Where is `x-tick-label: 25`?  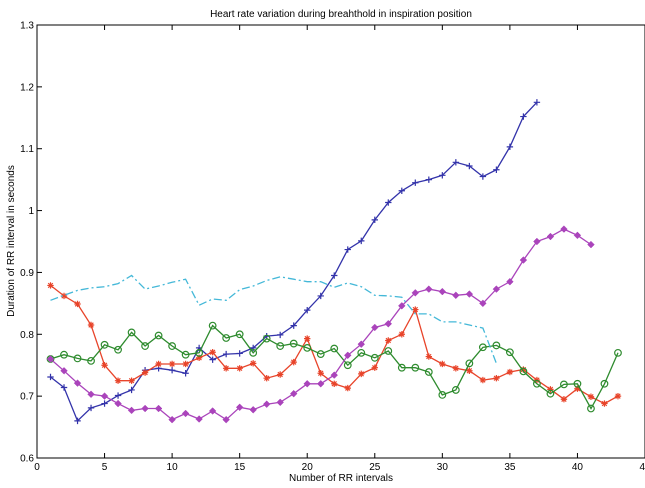 x-tick-label: 25 is located at coordinates (375, 467).